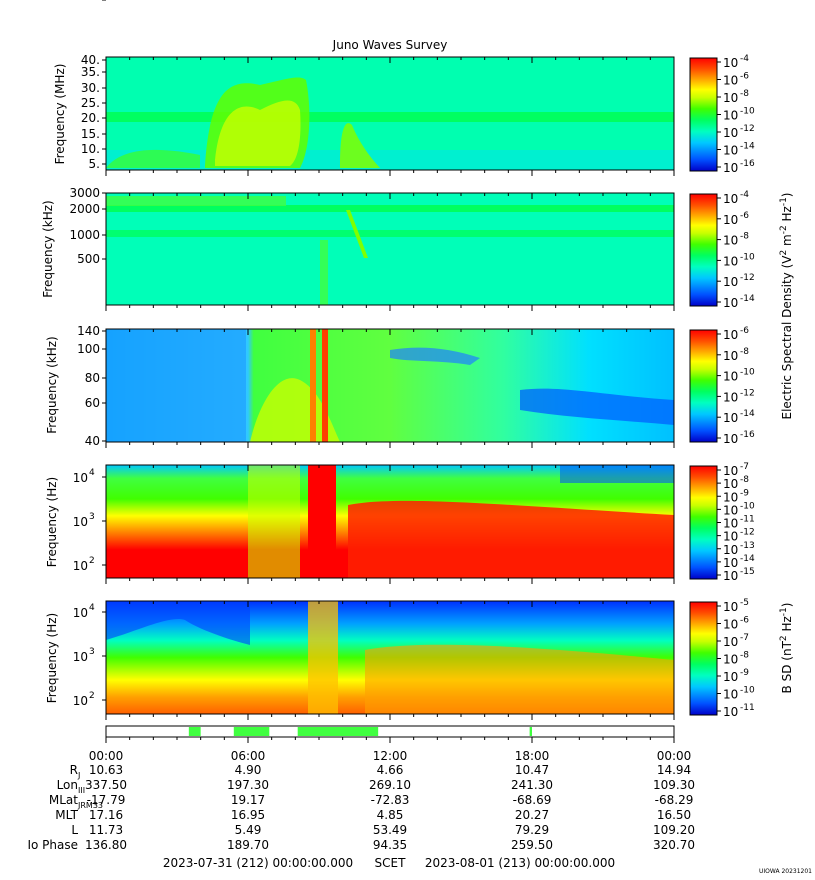  What do you see at coordinates (106, 845) in the screenshot?
I see `ephemeris-value: 136.80` at bounding box center [106, 845].